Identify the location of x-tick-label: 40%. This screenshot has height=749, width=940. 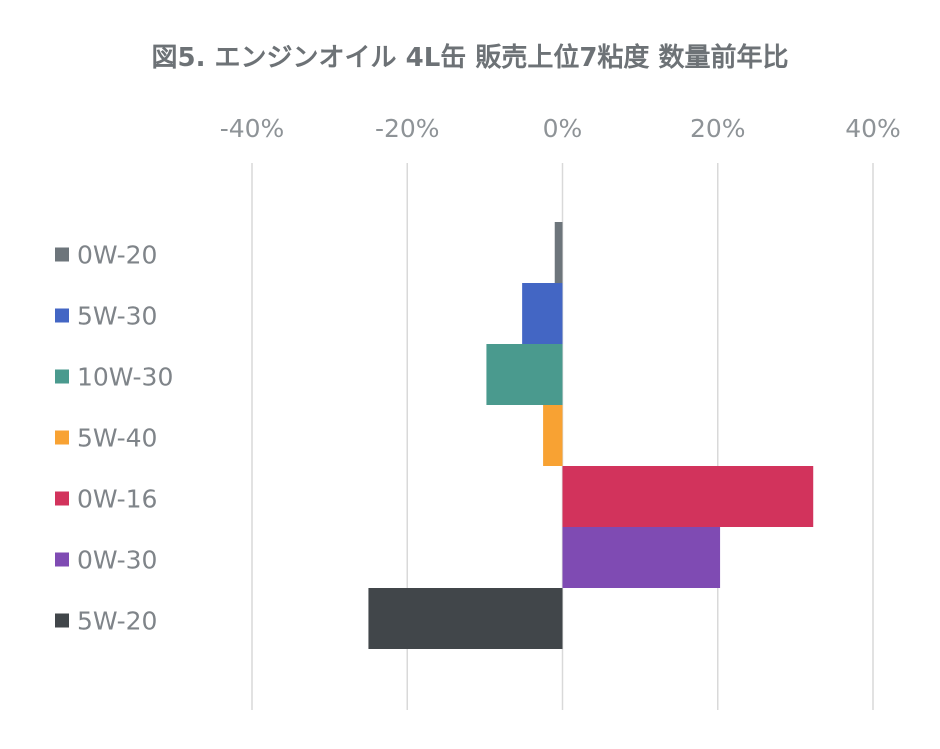
(873, 128).